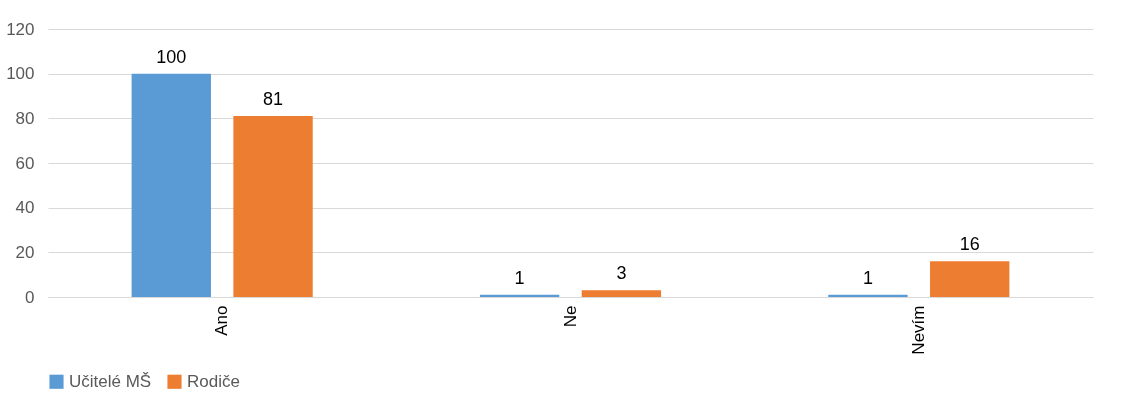 The width and height of the screenshot is (1121, 416). What do you see at coordinates (222, 320) in the screenshot?
I see `x-tick-label: Ano` at bounding box center [222, 320].